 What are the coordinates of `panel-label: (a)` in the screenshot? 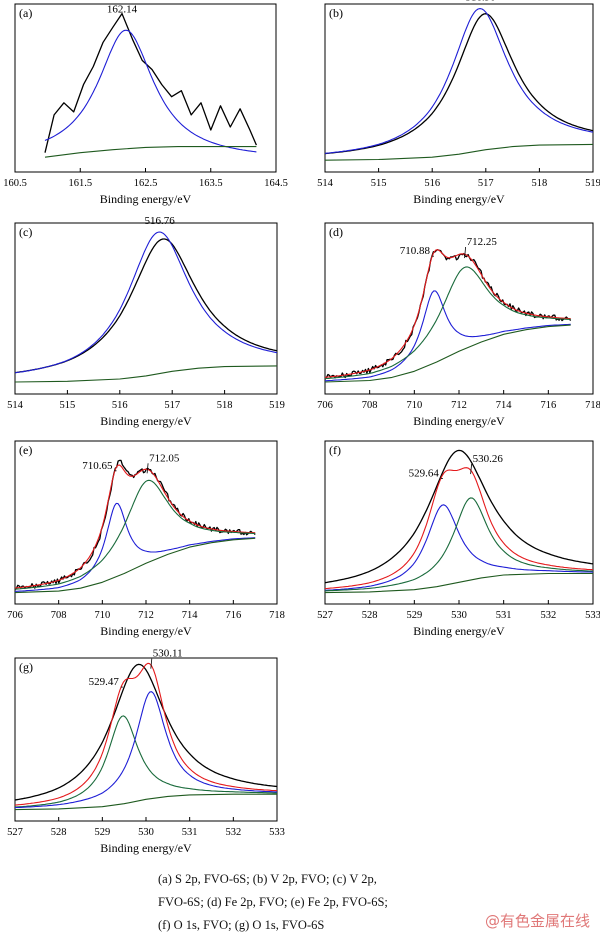 It's located at (25, 13).